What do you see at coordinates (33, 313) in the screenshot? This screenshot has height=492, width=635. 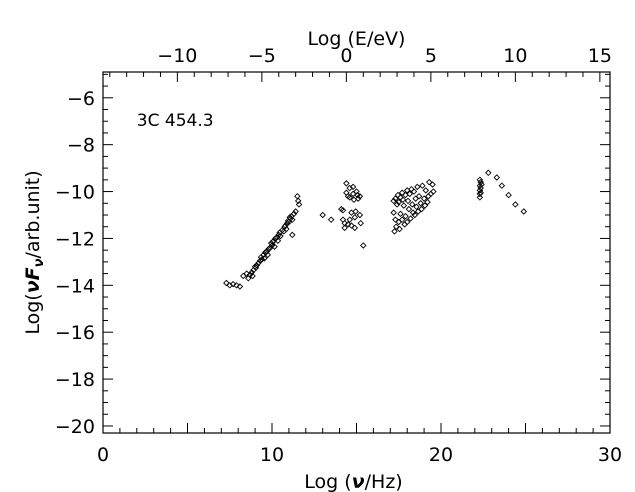 I see `y-axis-title-prefix: Log(` at bounding box center [33, 313].